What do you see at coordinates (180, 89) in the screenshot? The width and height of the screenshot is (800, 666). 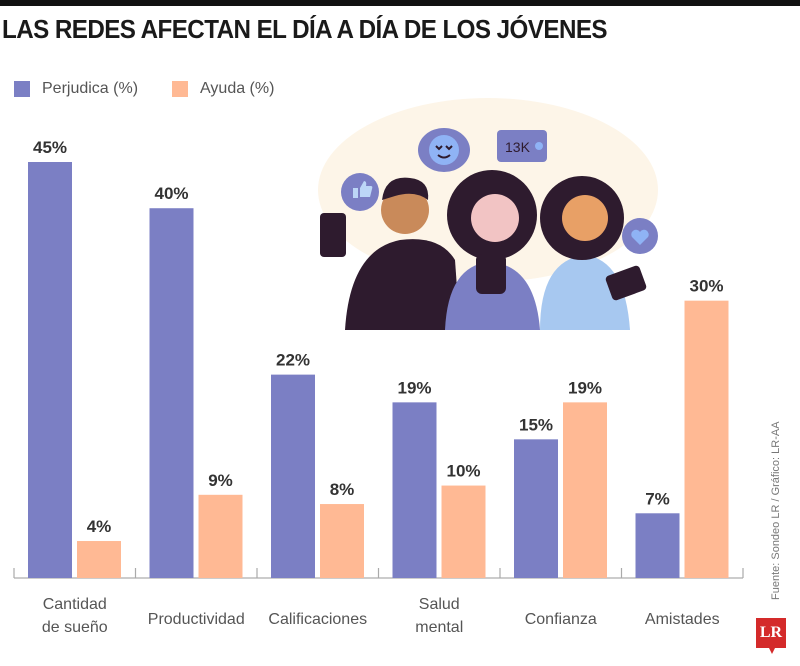 I see `legend-swatch-ayuda` at bounding box center [180, 89].